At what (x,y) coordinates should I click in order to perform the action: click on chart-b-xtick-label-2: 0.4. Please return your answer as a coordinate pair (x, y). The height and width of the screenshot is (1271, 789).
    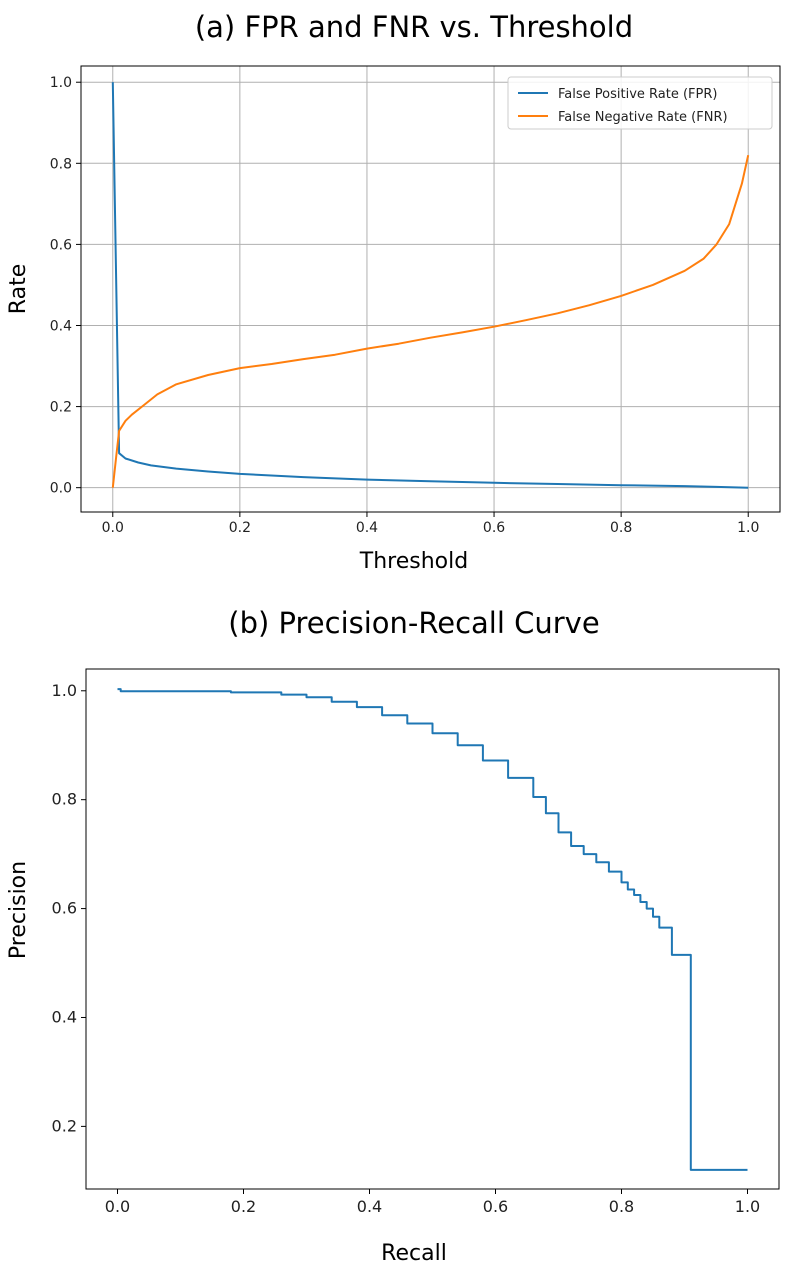
    Looking at the image, I should click on (369, 1206).